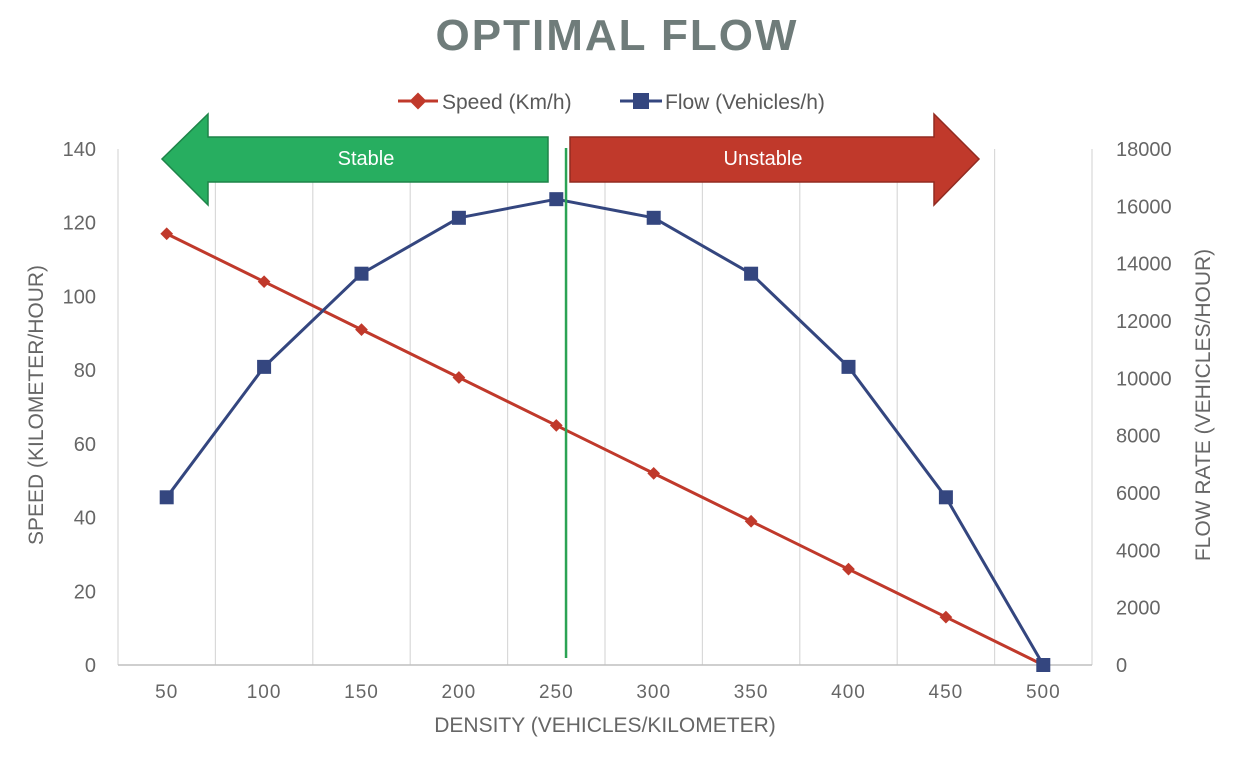 The width and height of the screenshot is (1246, 761). Describe the element at coordinates (366, 159) in the screenshot. I see `stable-arrow-label: Stable` at that location.